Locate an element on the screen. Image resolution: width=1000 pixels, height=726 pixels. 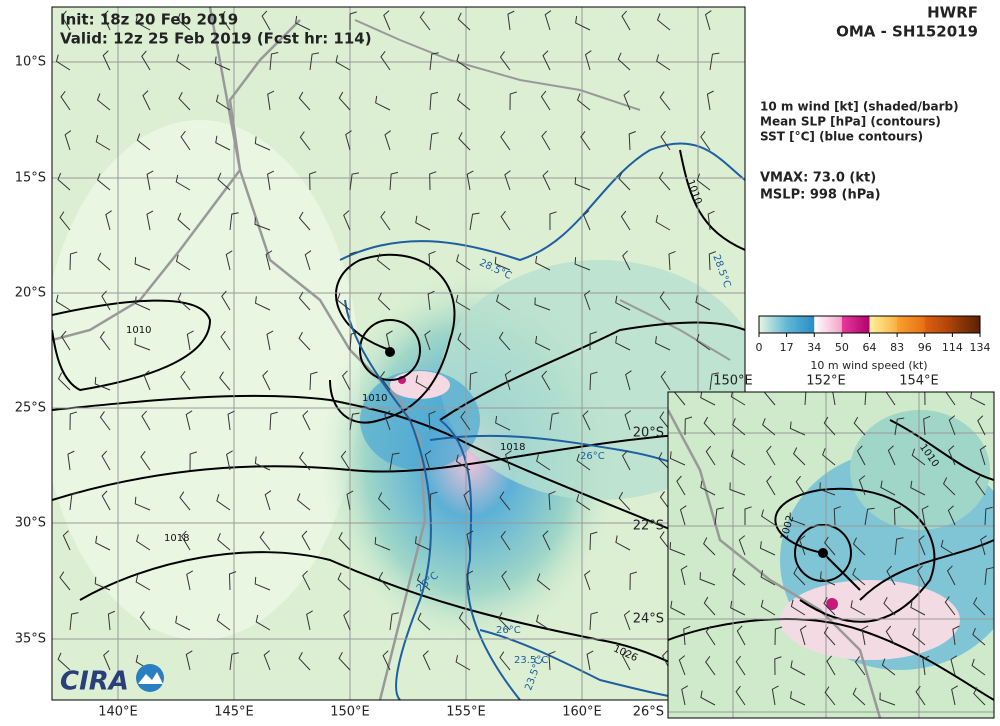
storm-name: OMA - SH152019 is located at coordinates (907, 32).